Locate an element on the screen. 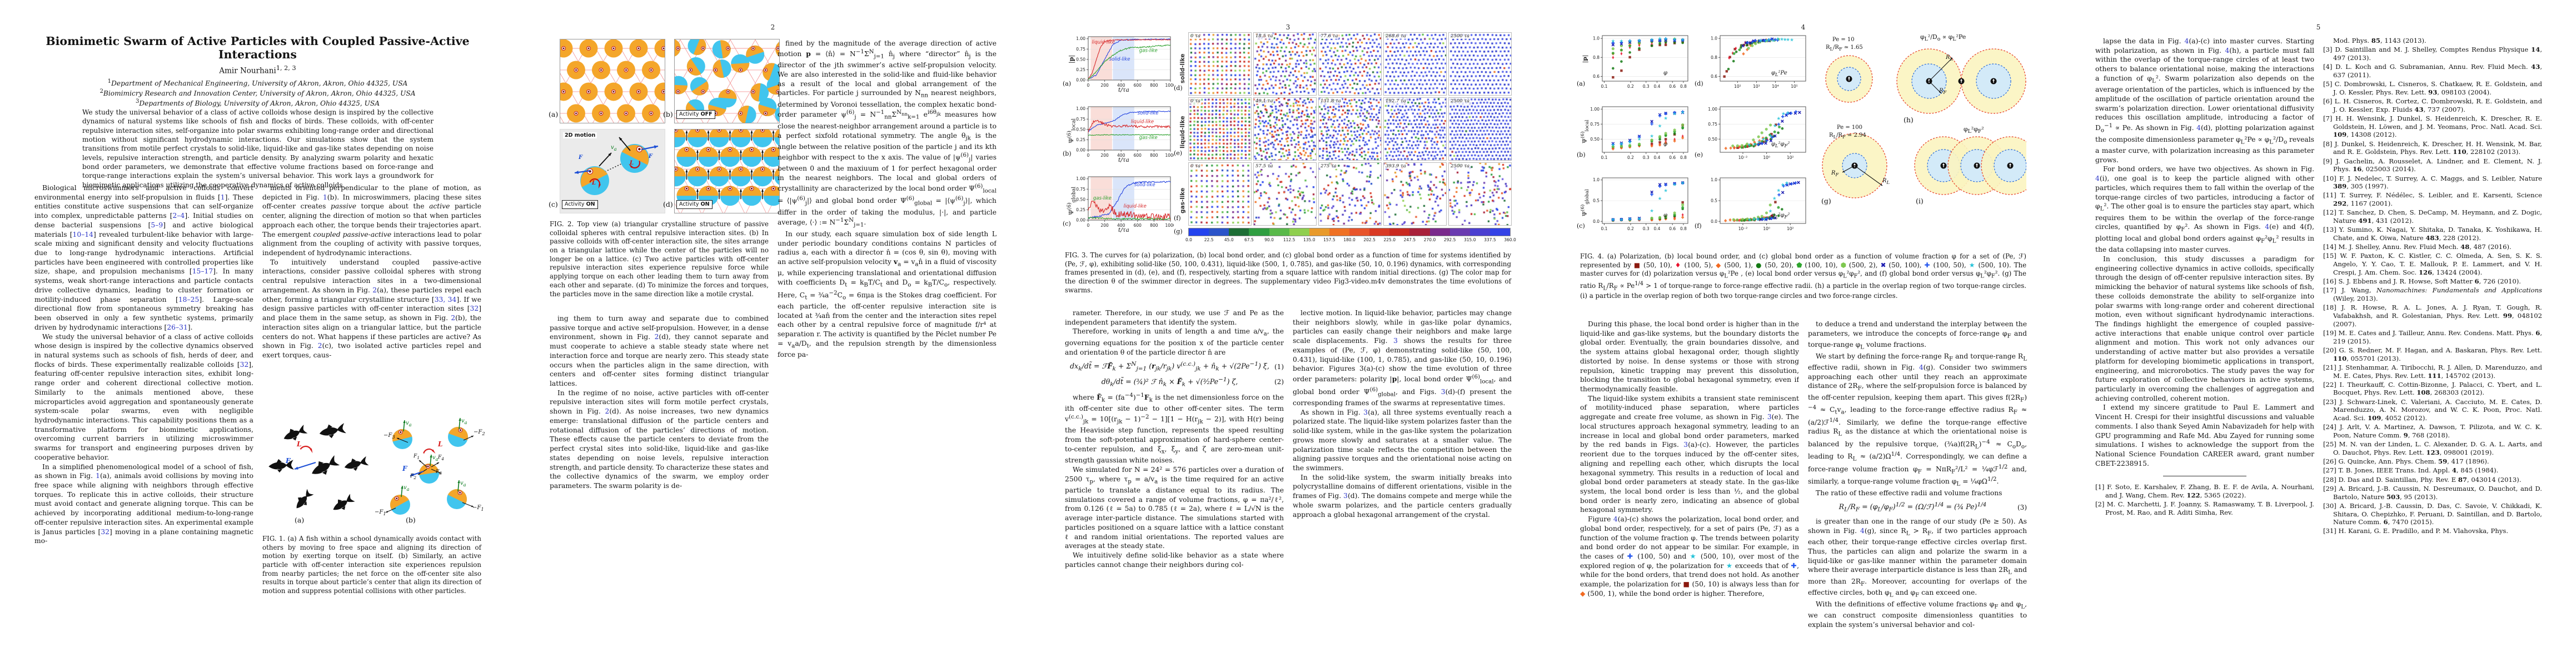  page-number-3: 3 is located at coordinates (1288, 27).